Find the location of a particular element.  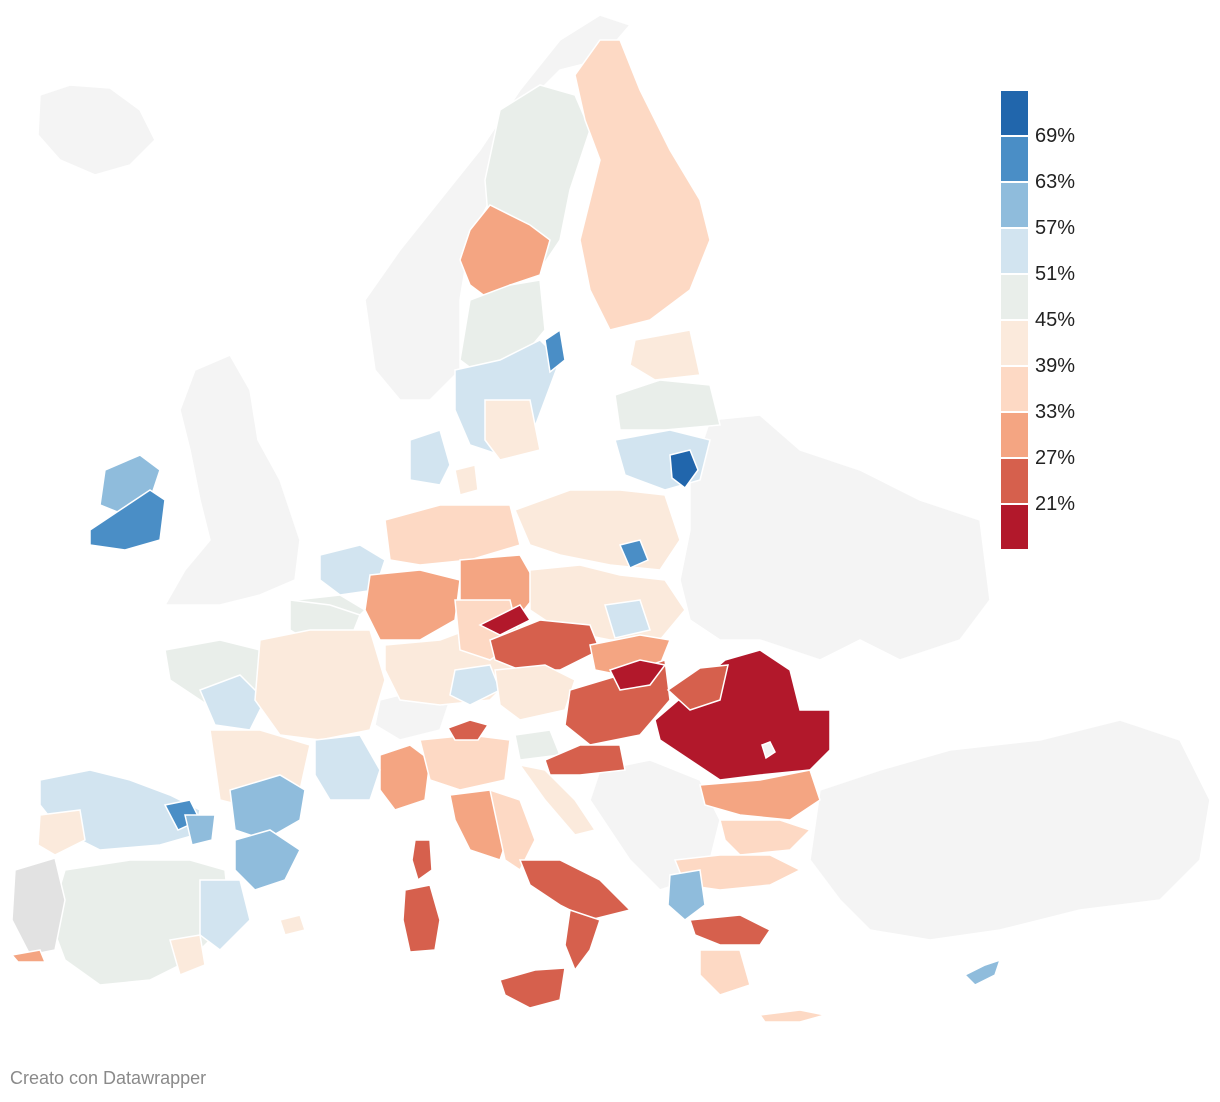

region-great-britain is located at coordinates (232, 480).